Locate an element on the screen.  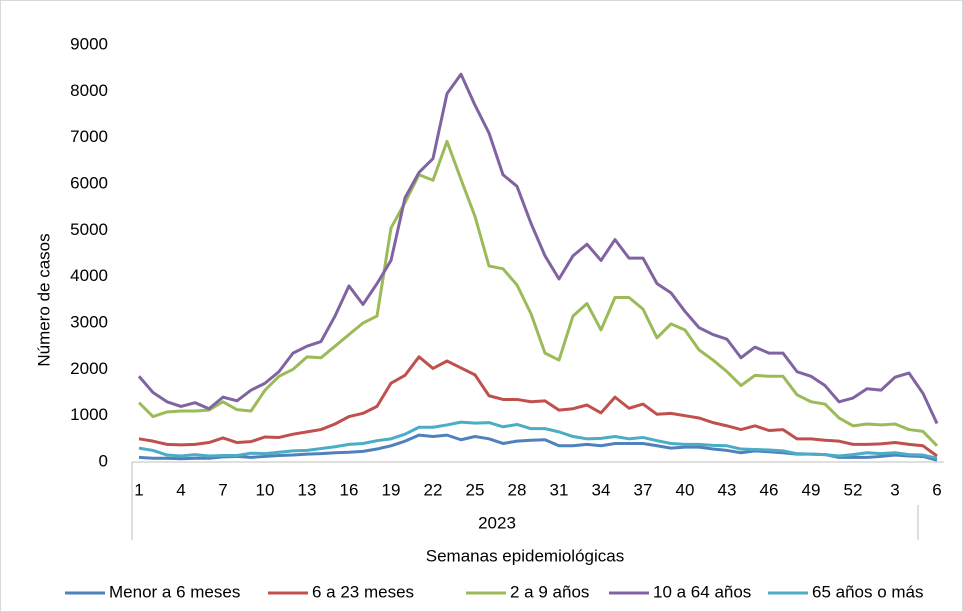
x-tick-label: 37 is located at coordinates (643, 489).